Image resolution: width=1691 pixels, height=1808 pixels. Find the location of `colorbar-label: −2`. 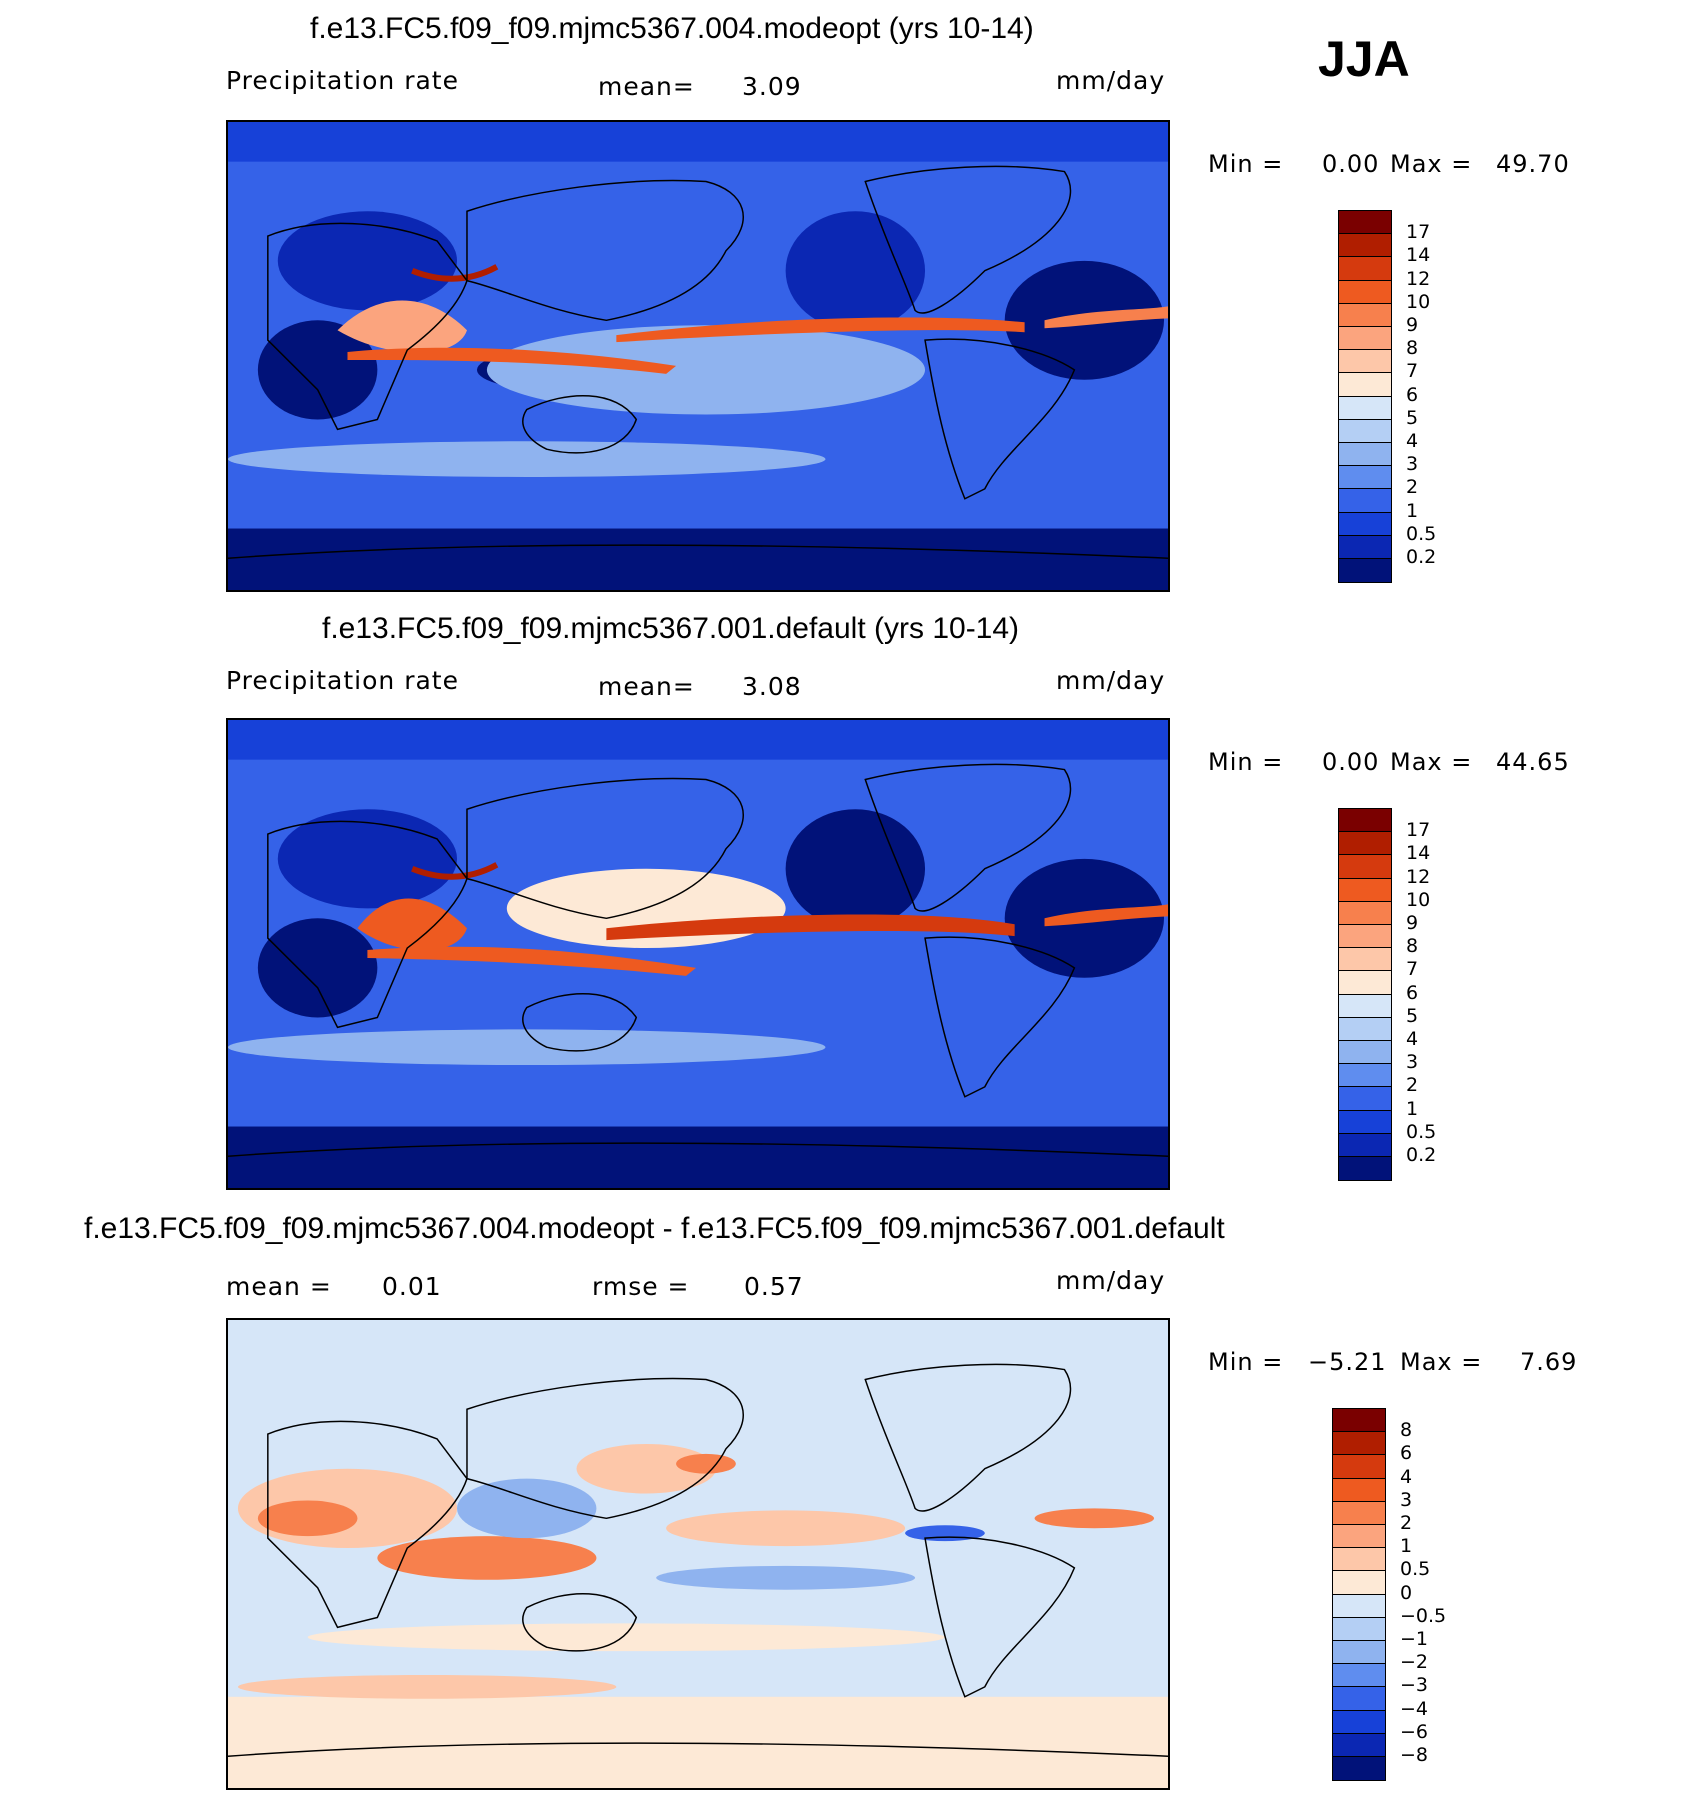

colorbar-label: −2 is located at coordinates (1414, 1662).